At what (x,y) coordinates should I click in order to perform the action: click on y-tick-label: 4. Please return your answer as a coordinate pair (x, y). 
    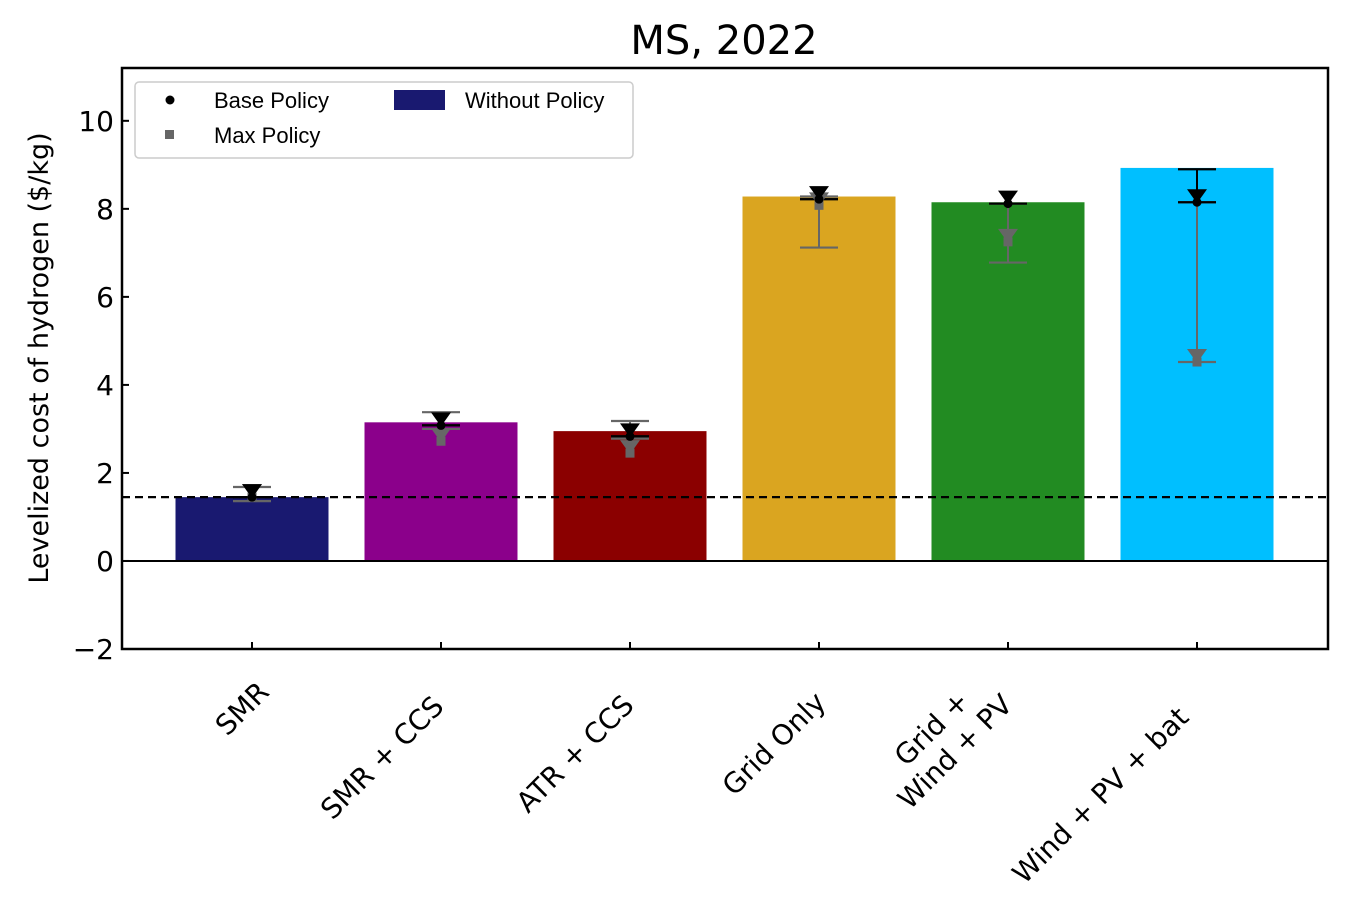
    Looking at the image, I should click on (105, 385).